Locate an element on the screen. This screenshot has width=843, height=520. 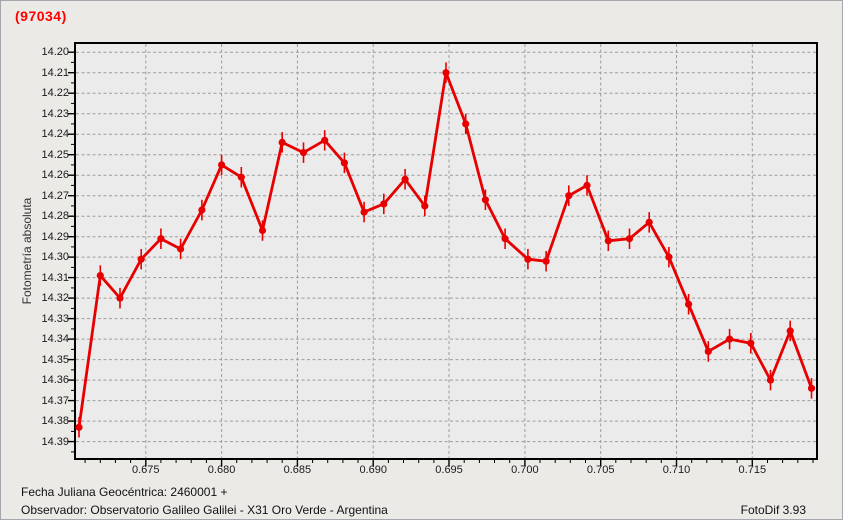
y-tick-label: 14.28 is located at coordinates (55, 216).